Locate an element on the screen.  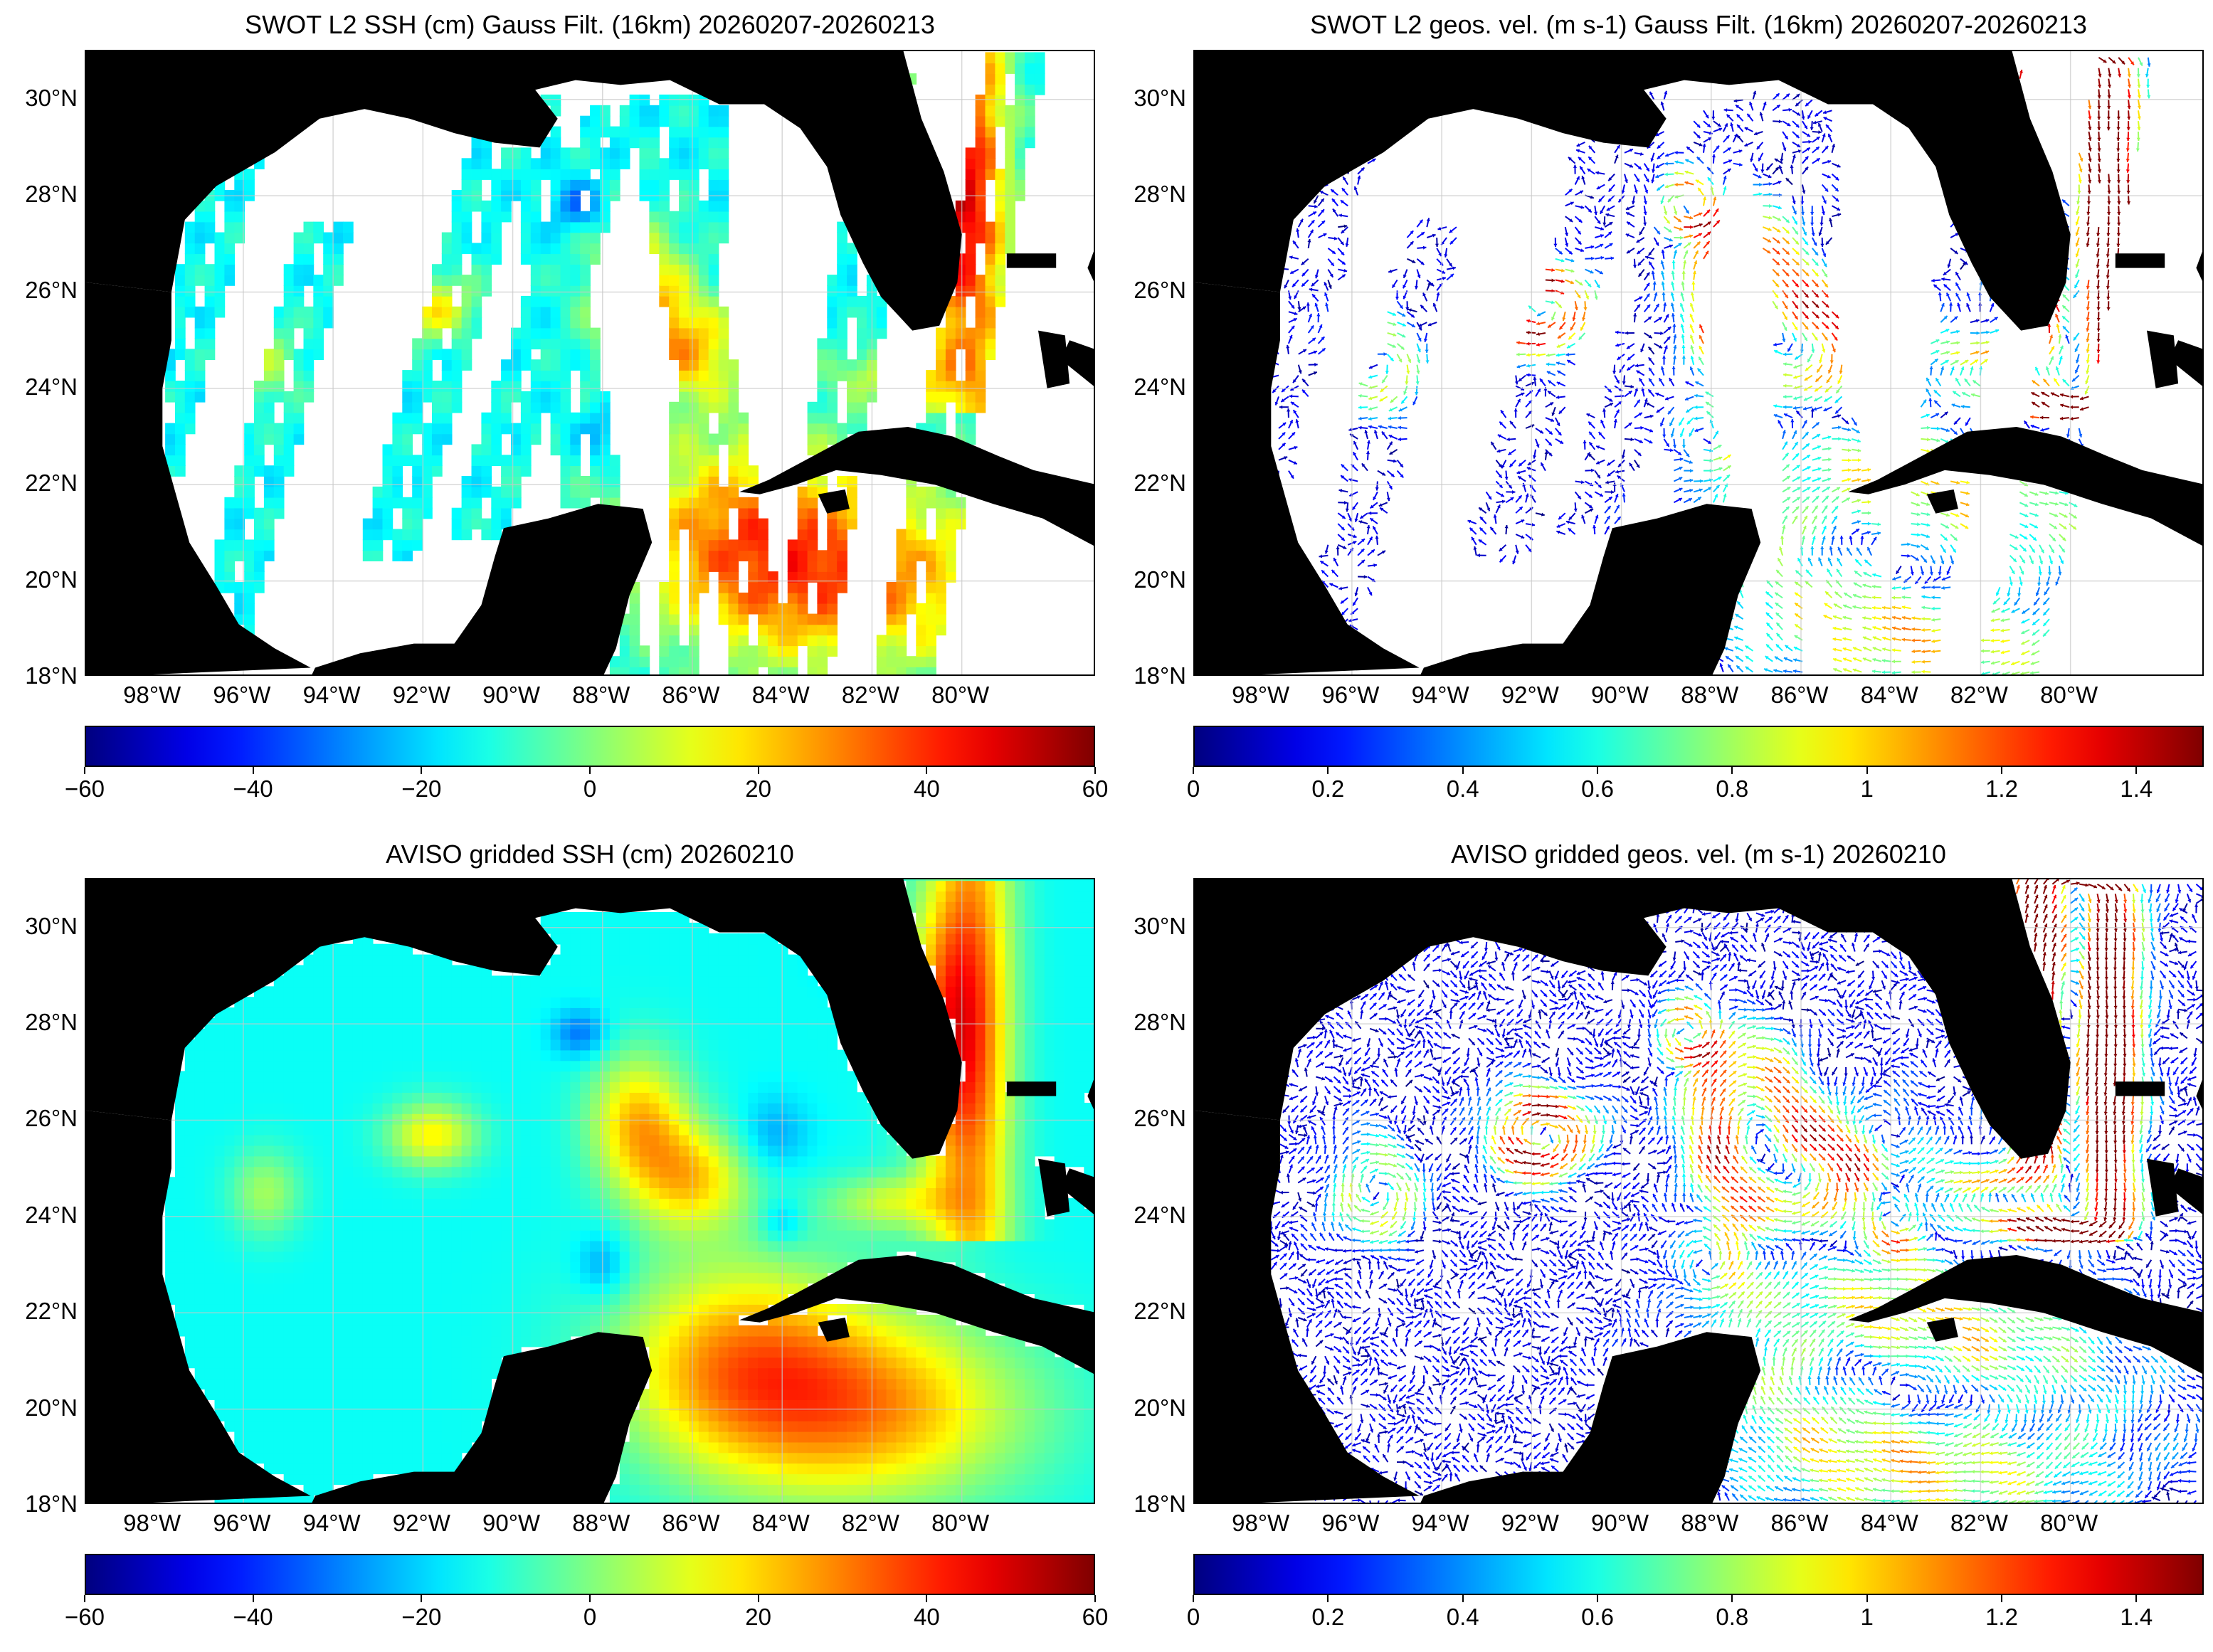
colorbar-tick-label: 0.2 is located at coordinates (1327, 789).